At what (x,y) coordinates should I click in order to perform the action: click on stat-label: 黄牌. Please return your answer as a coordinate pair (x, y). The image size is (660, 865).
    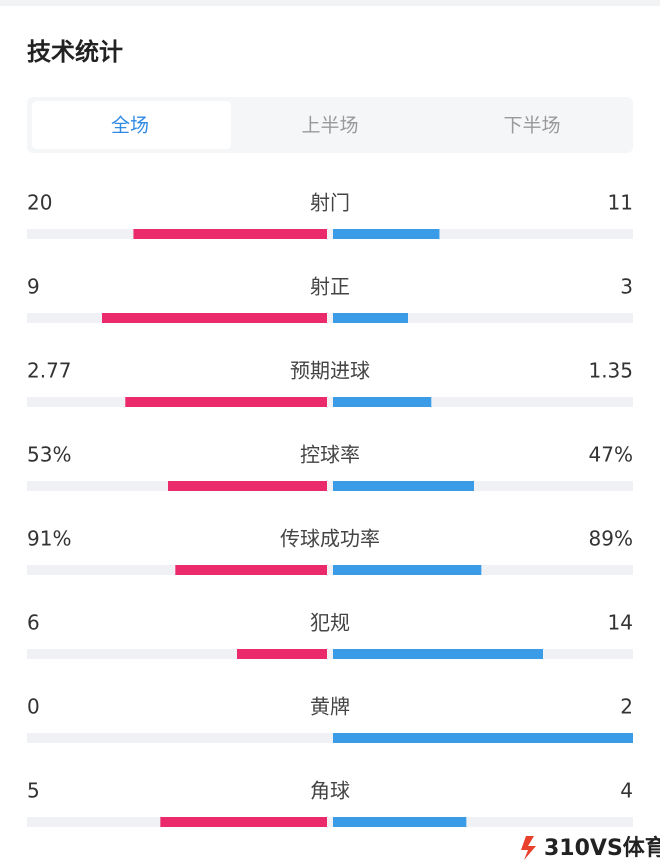
    Looking at the image, I should click on (330, 707).